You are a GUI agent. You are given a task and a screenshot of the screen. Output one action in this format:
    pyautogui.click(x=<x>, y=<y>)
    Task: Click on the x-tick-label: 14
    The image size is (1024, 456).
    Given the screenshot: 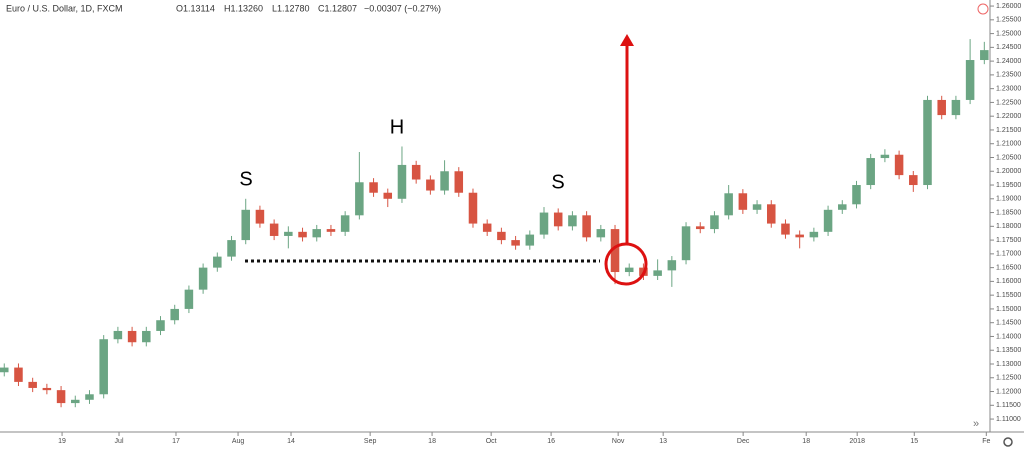 What is the action you would take?
    pyautogui.click(x=291, y=441)
    